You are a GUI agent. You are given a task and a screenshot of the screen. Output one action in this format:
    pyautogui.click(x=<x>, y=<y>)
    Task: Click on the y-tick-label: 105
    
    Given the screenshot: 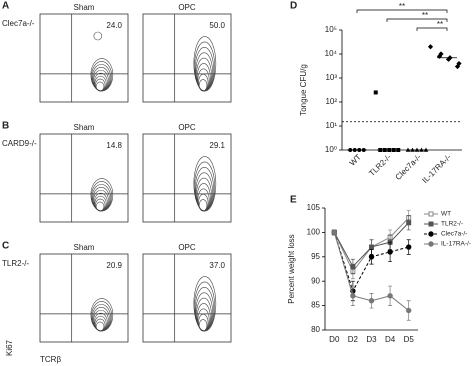 What is the action you would take?
    pyautogui.click(x=314, y=207)
    